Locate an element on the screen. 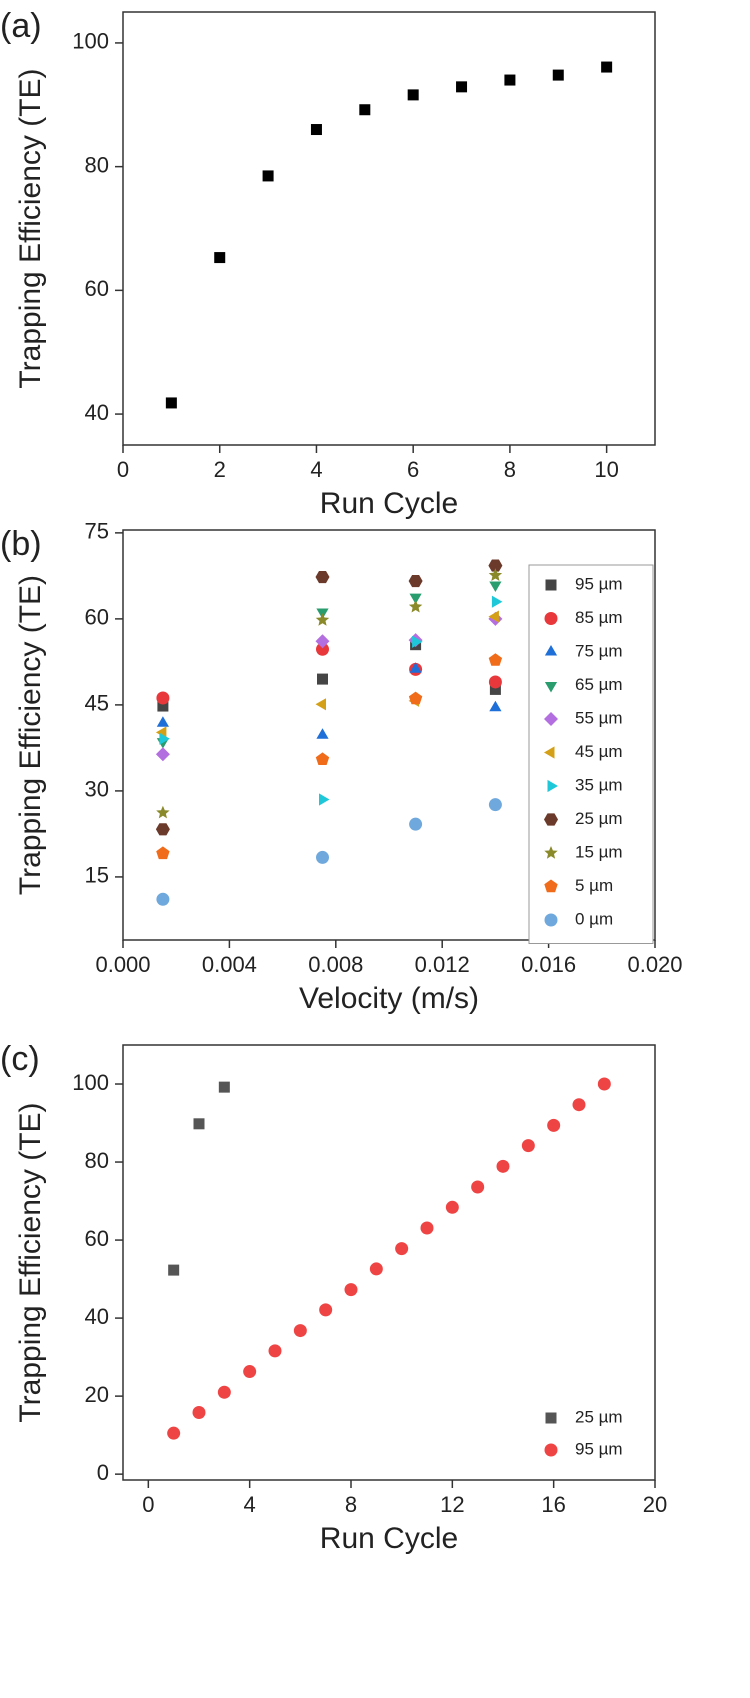 This screenshot has width=750, height=1698. x-tick-label: 0.016 is located at coordinates (548, 964).